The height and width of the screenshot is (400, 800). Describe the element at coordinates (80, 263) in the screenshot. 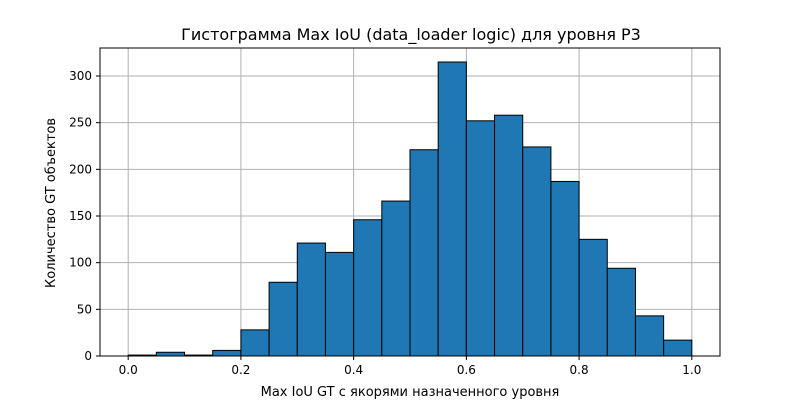

I see `y-tick-label: 100` at that location.